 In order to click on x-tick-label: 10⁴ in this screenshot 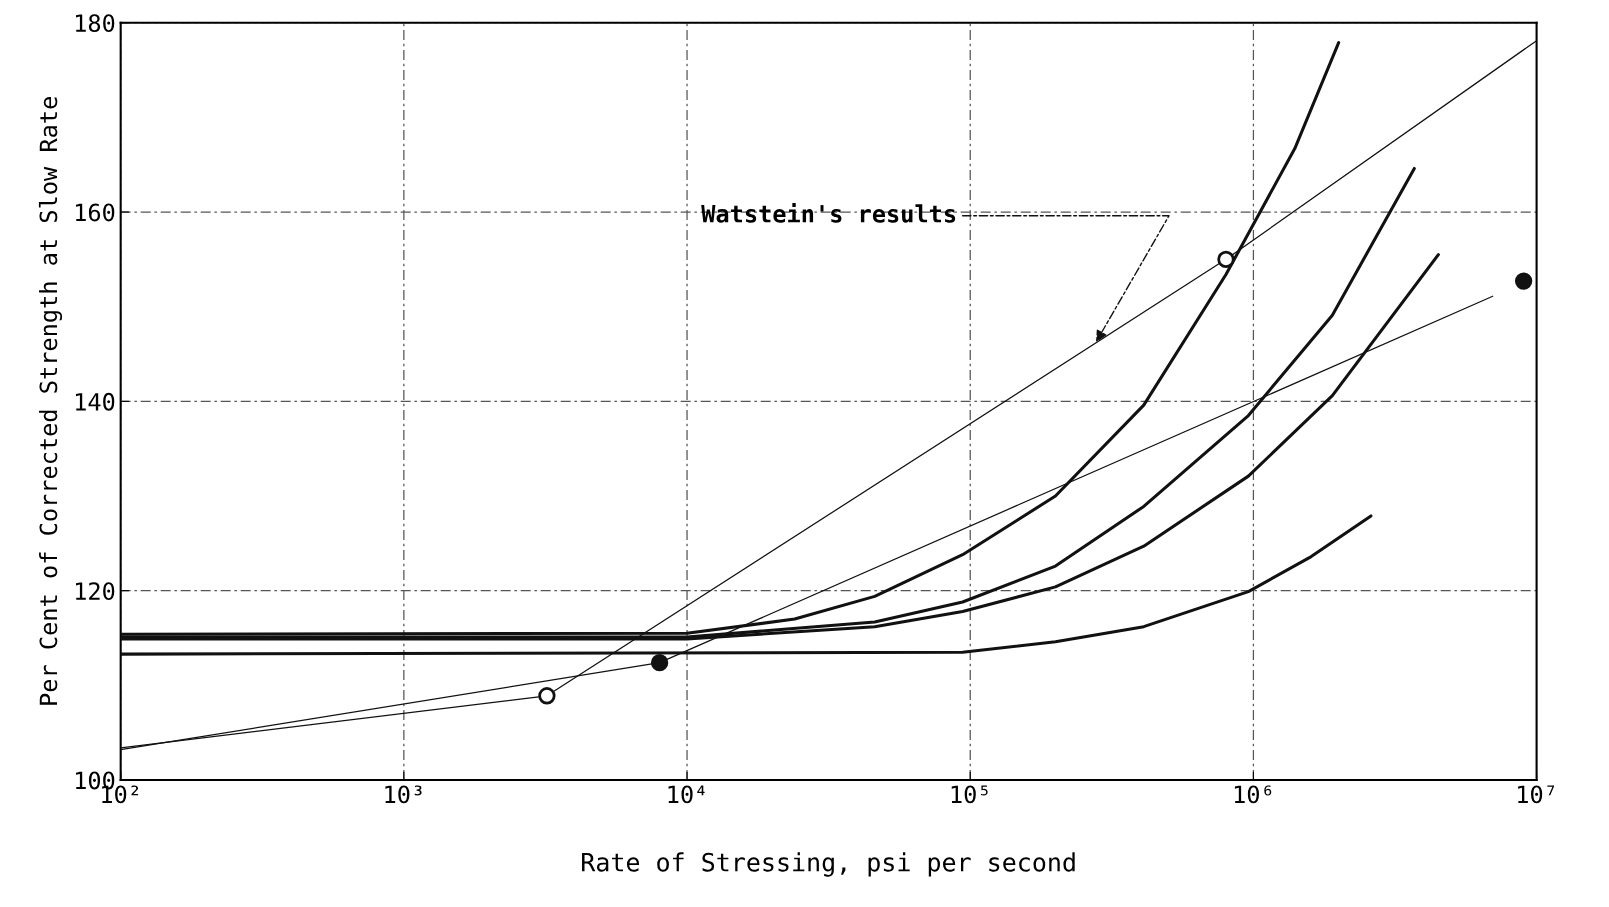, I will do `click(686, 794)`.